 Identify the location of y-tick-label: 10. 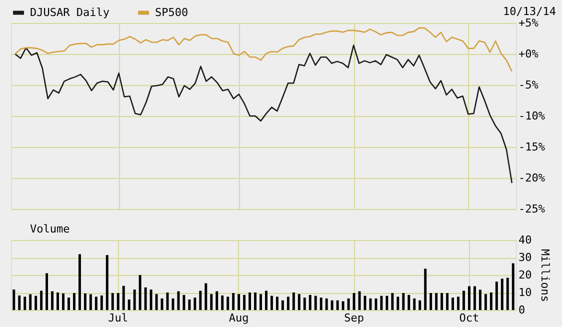
(525, 292).